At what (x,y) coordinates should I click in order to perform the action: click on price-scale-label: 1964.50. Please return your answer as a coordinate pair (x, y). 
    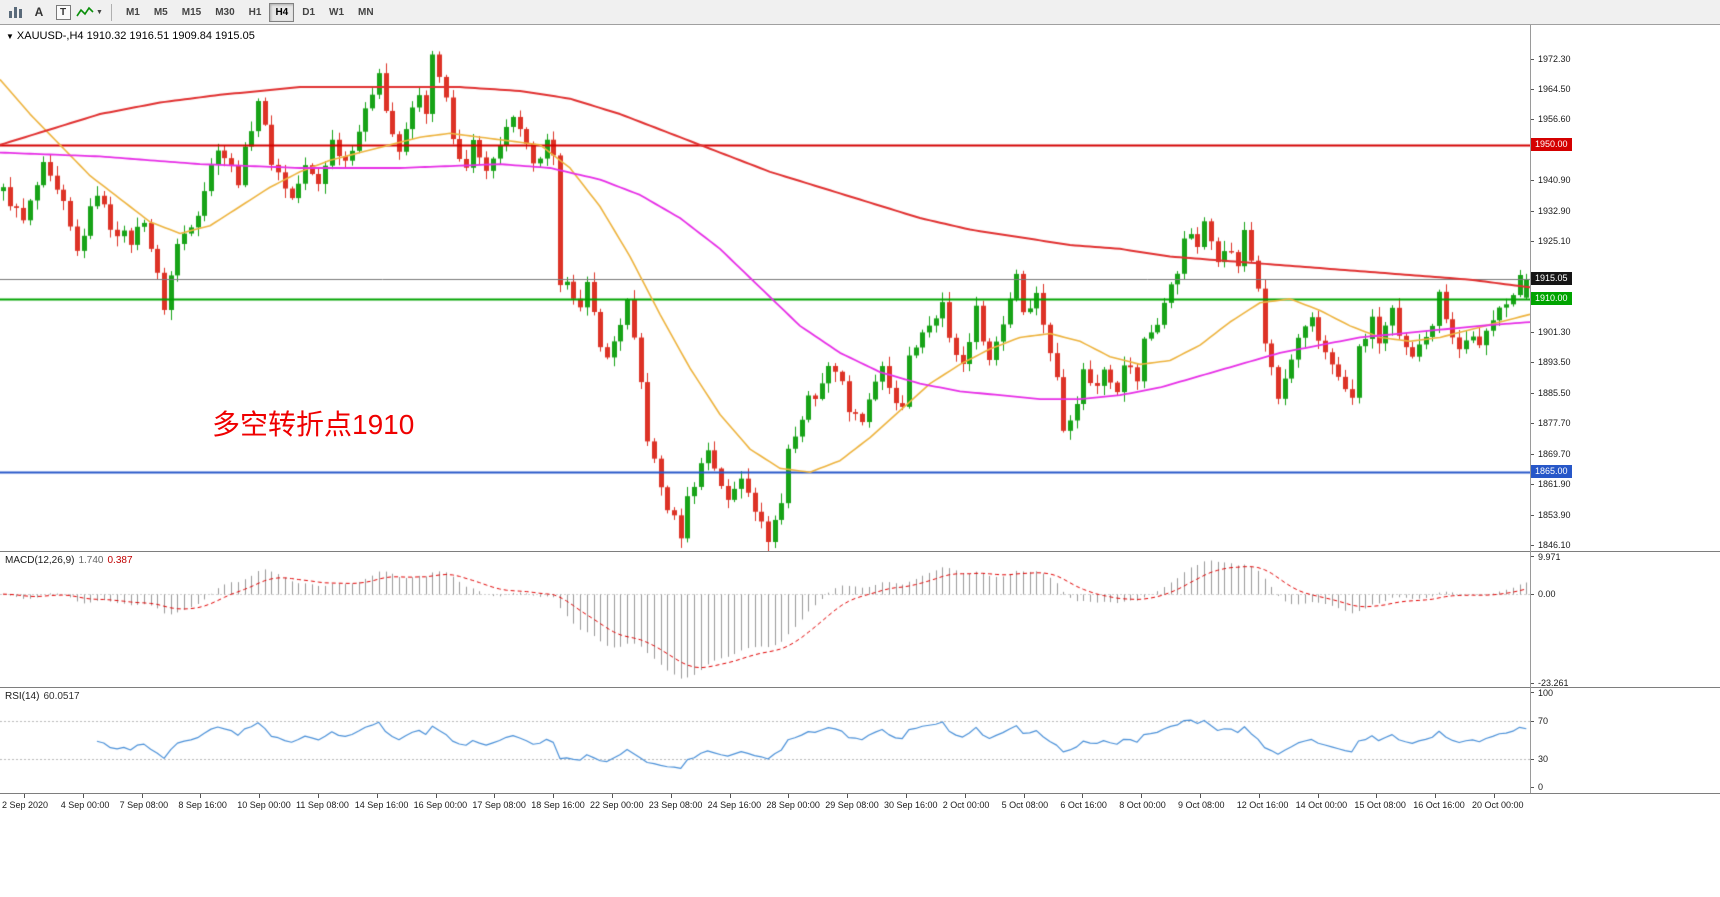
    Looking at the image, I should click on (1554, 89).